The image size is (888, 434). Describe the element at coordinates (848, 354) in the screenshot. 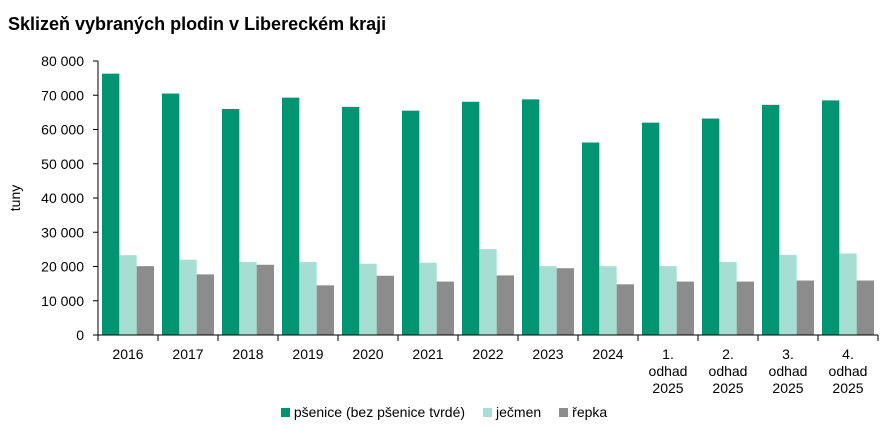

I see `x-tick-label-line: 4.` at that location.